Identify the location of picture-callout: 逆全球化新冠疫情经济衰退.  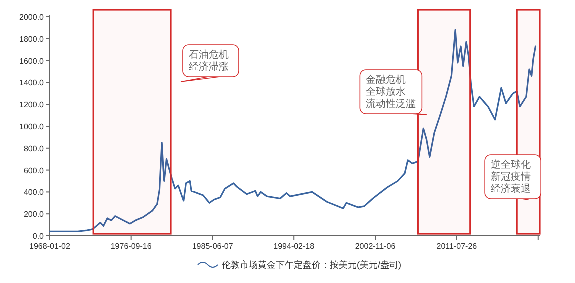
(513, 177).